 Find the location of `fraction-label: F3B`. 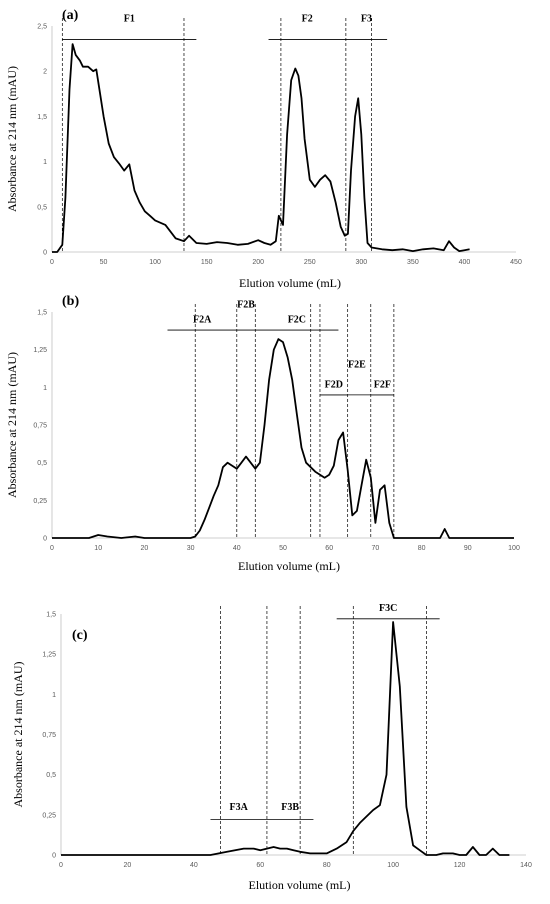

fraction-label: F3B is located at coordinates (290, 807).